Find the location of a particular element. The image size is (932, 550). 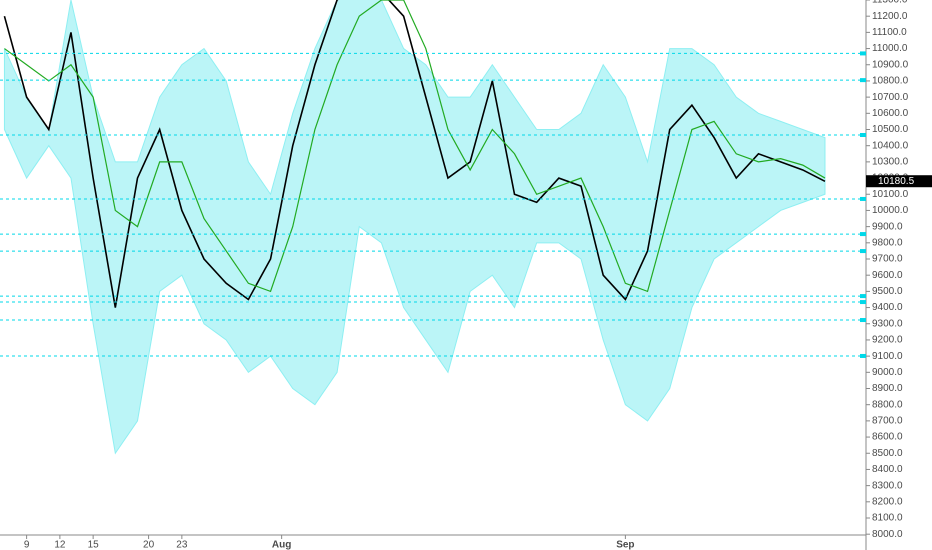

y-tick-label: 10800.0 is located at coordinates (890, 81).